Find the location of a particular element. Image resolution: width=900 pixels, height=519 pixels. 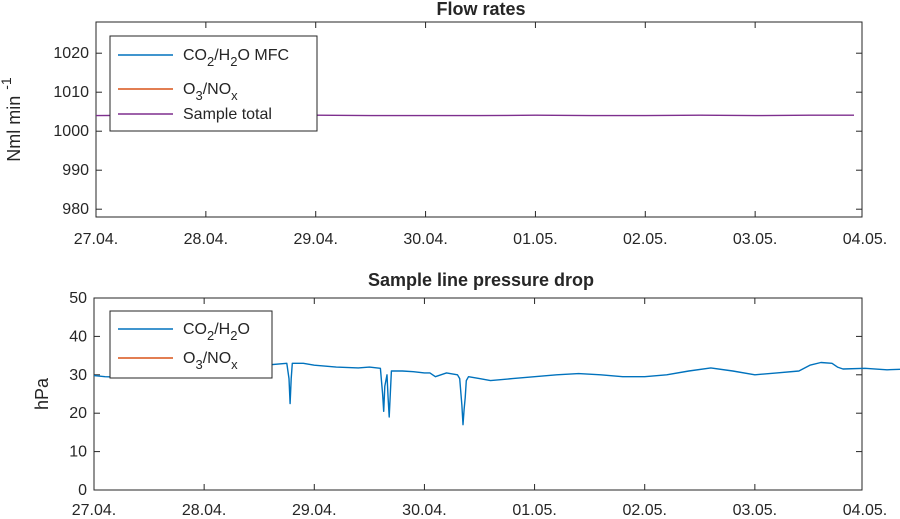

y-axis-label: Nml min-1 is located at coordinates (12, 119).